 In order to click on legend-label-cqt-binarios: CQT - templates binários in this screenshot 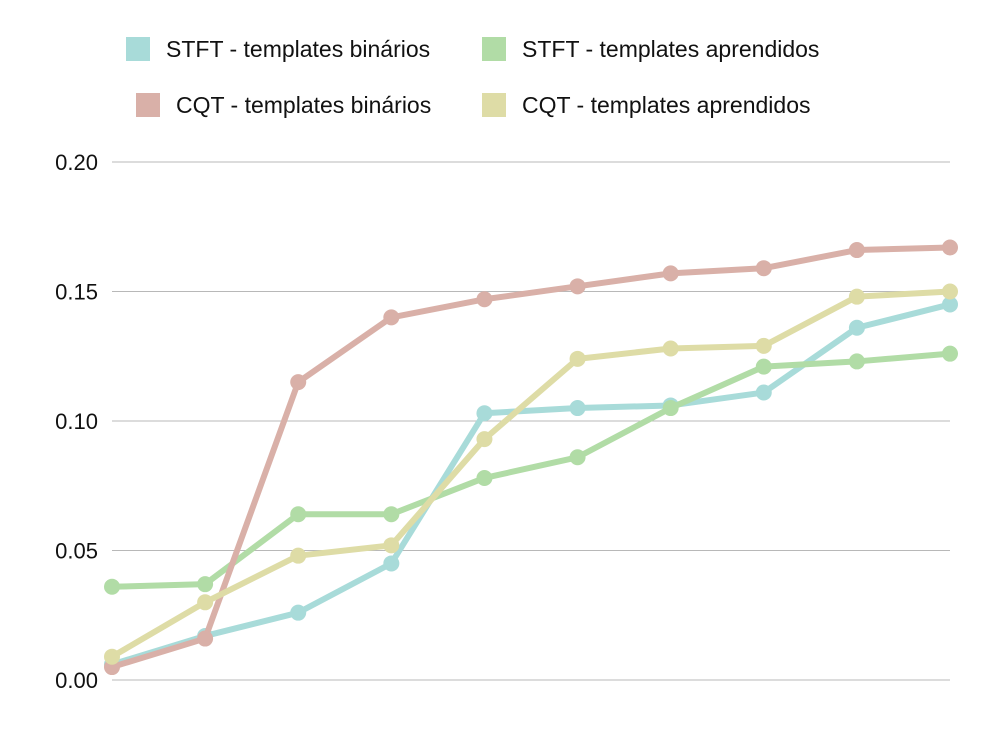, I will do `click(304, 104)`.